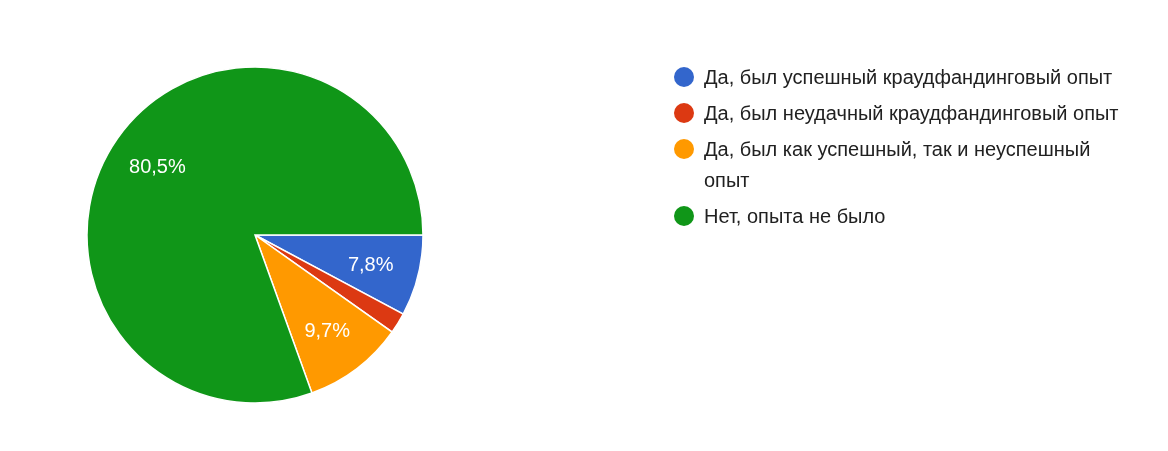 This screenshot has width=1168, height=451. Describe the element at coordinates (908, 77) in the screenshot. I see `legend-label: Да, был успешный краудфандинговый опыт` at that location.